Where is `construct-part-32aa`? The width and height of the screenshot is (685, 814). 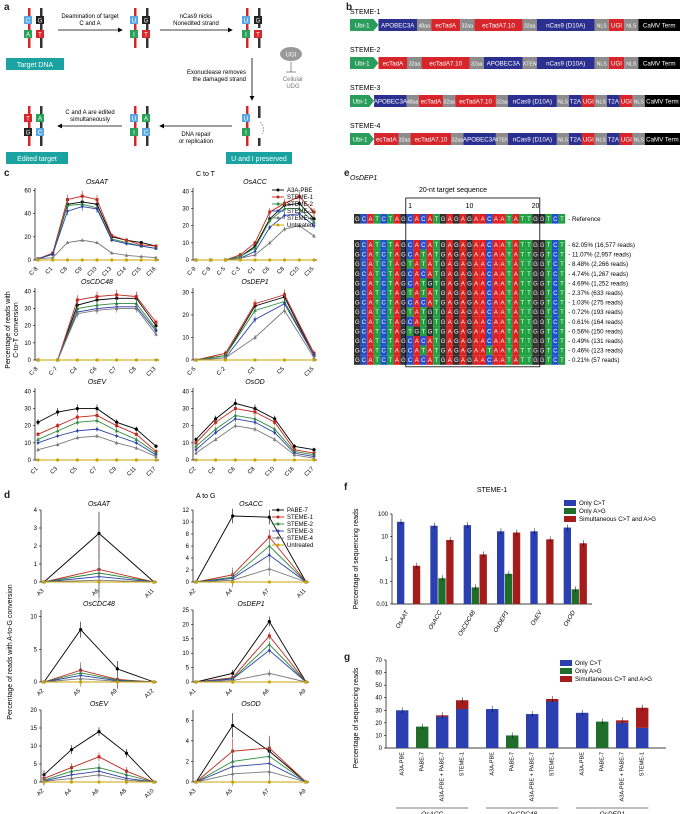
construct-part-32aa is located at coordinates (457, 139).